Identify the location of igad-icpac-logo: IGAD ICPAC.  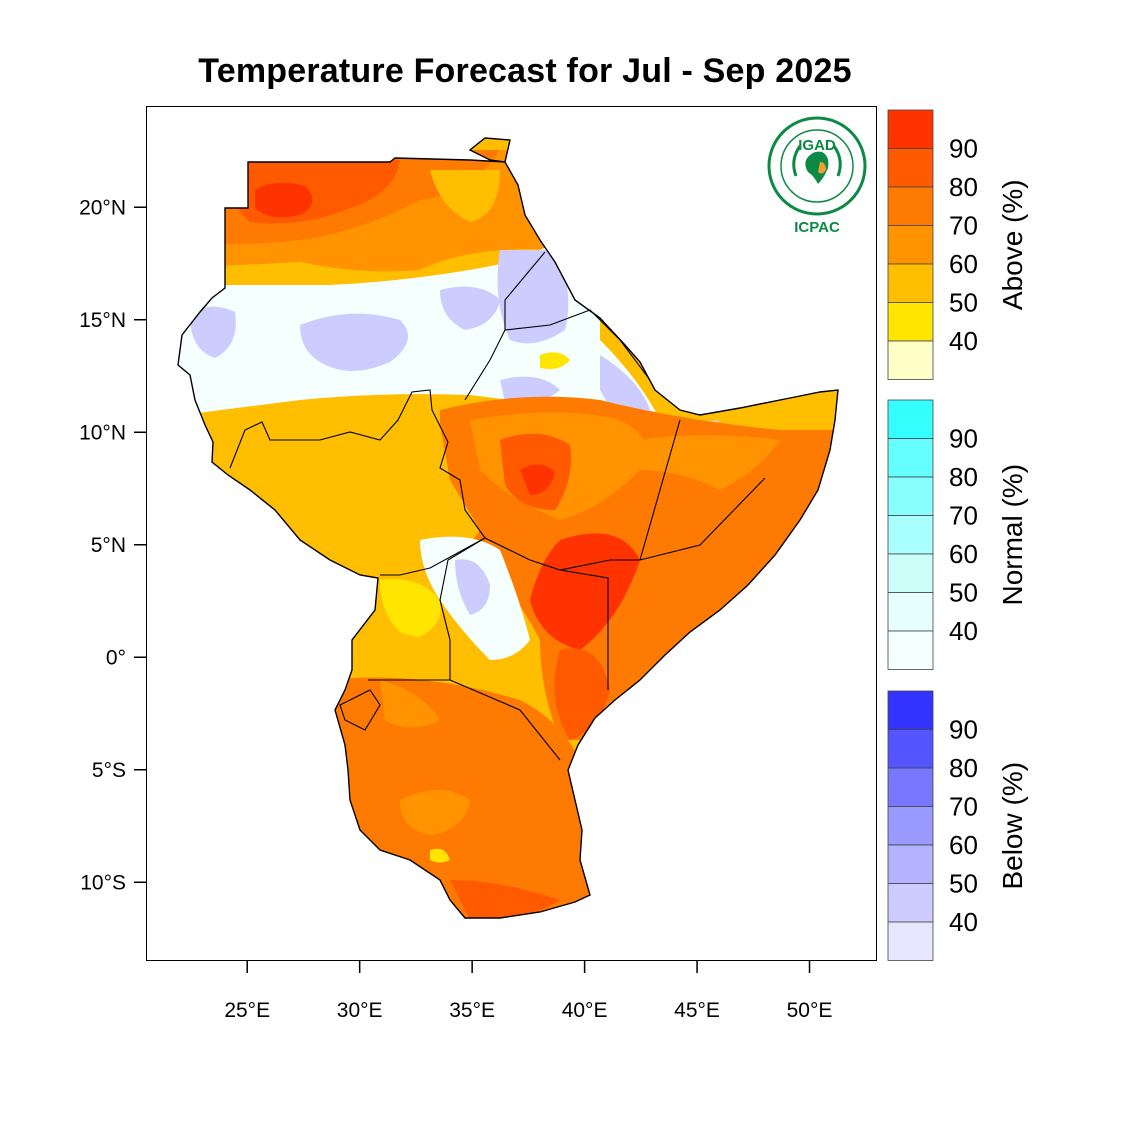
(817, 176).